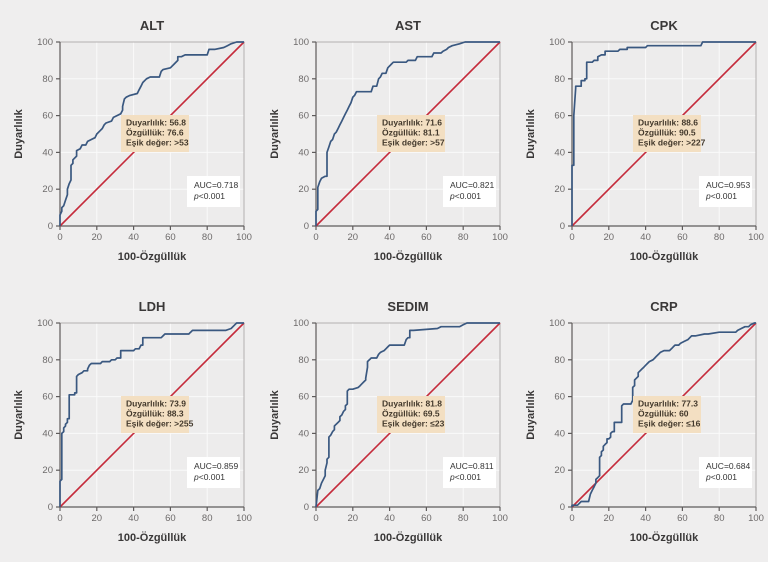 This screenshot has height=562, width=768. What do you see at coordinates (413, 424) in the screenshot?
I see `annotation-threshold: Eşik değer: ≤23` at bounding box center [413, 424].